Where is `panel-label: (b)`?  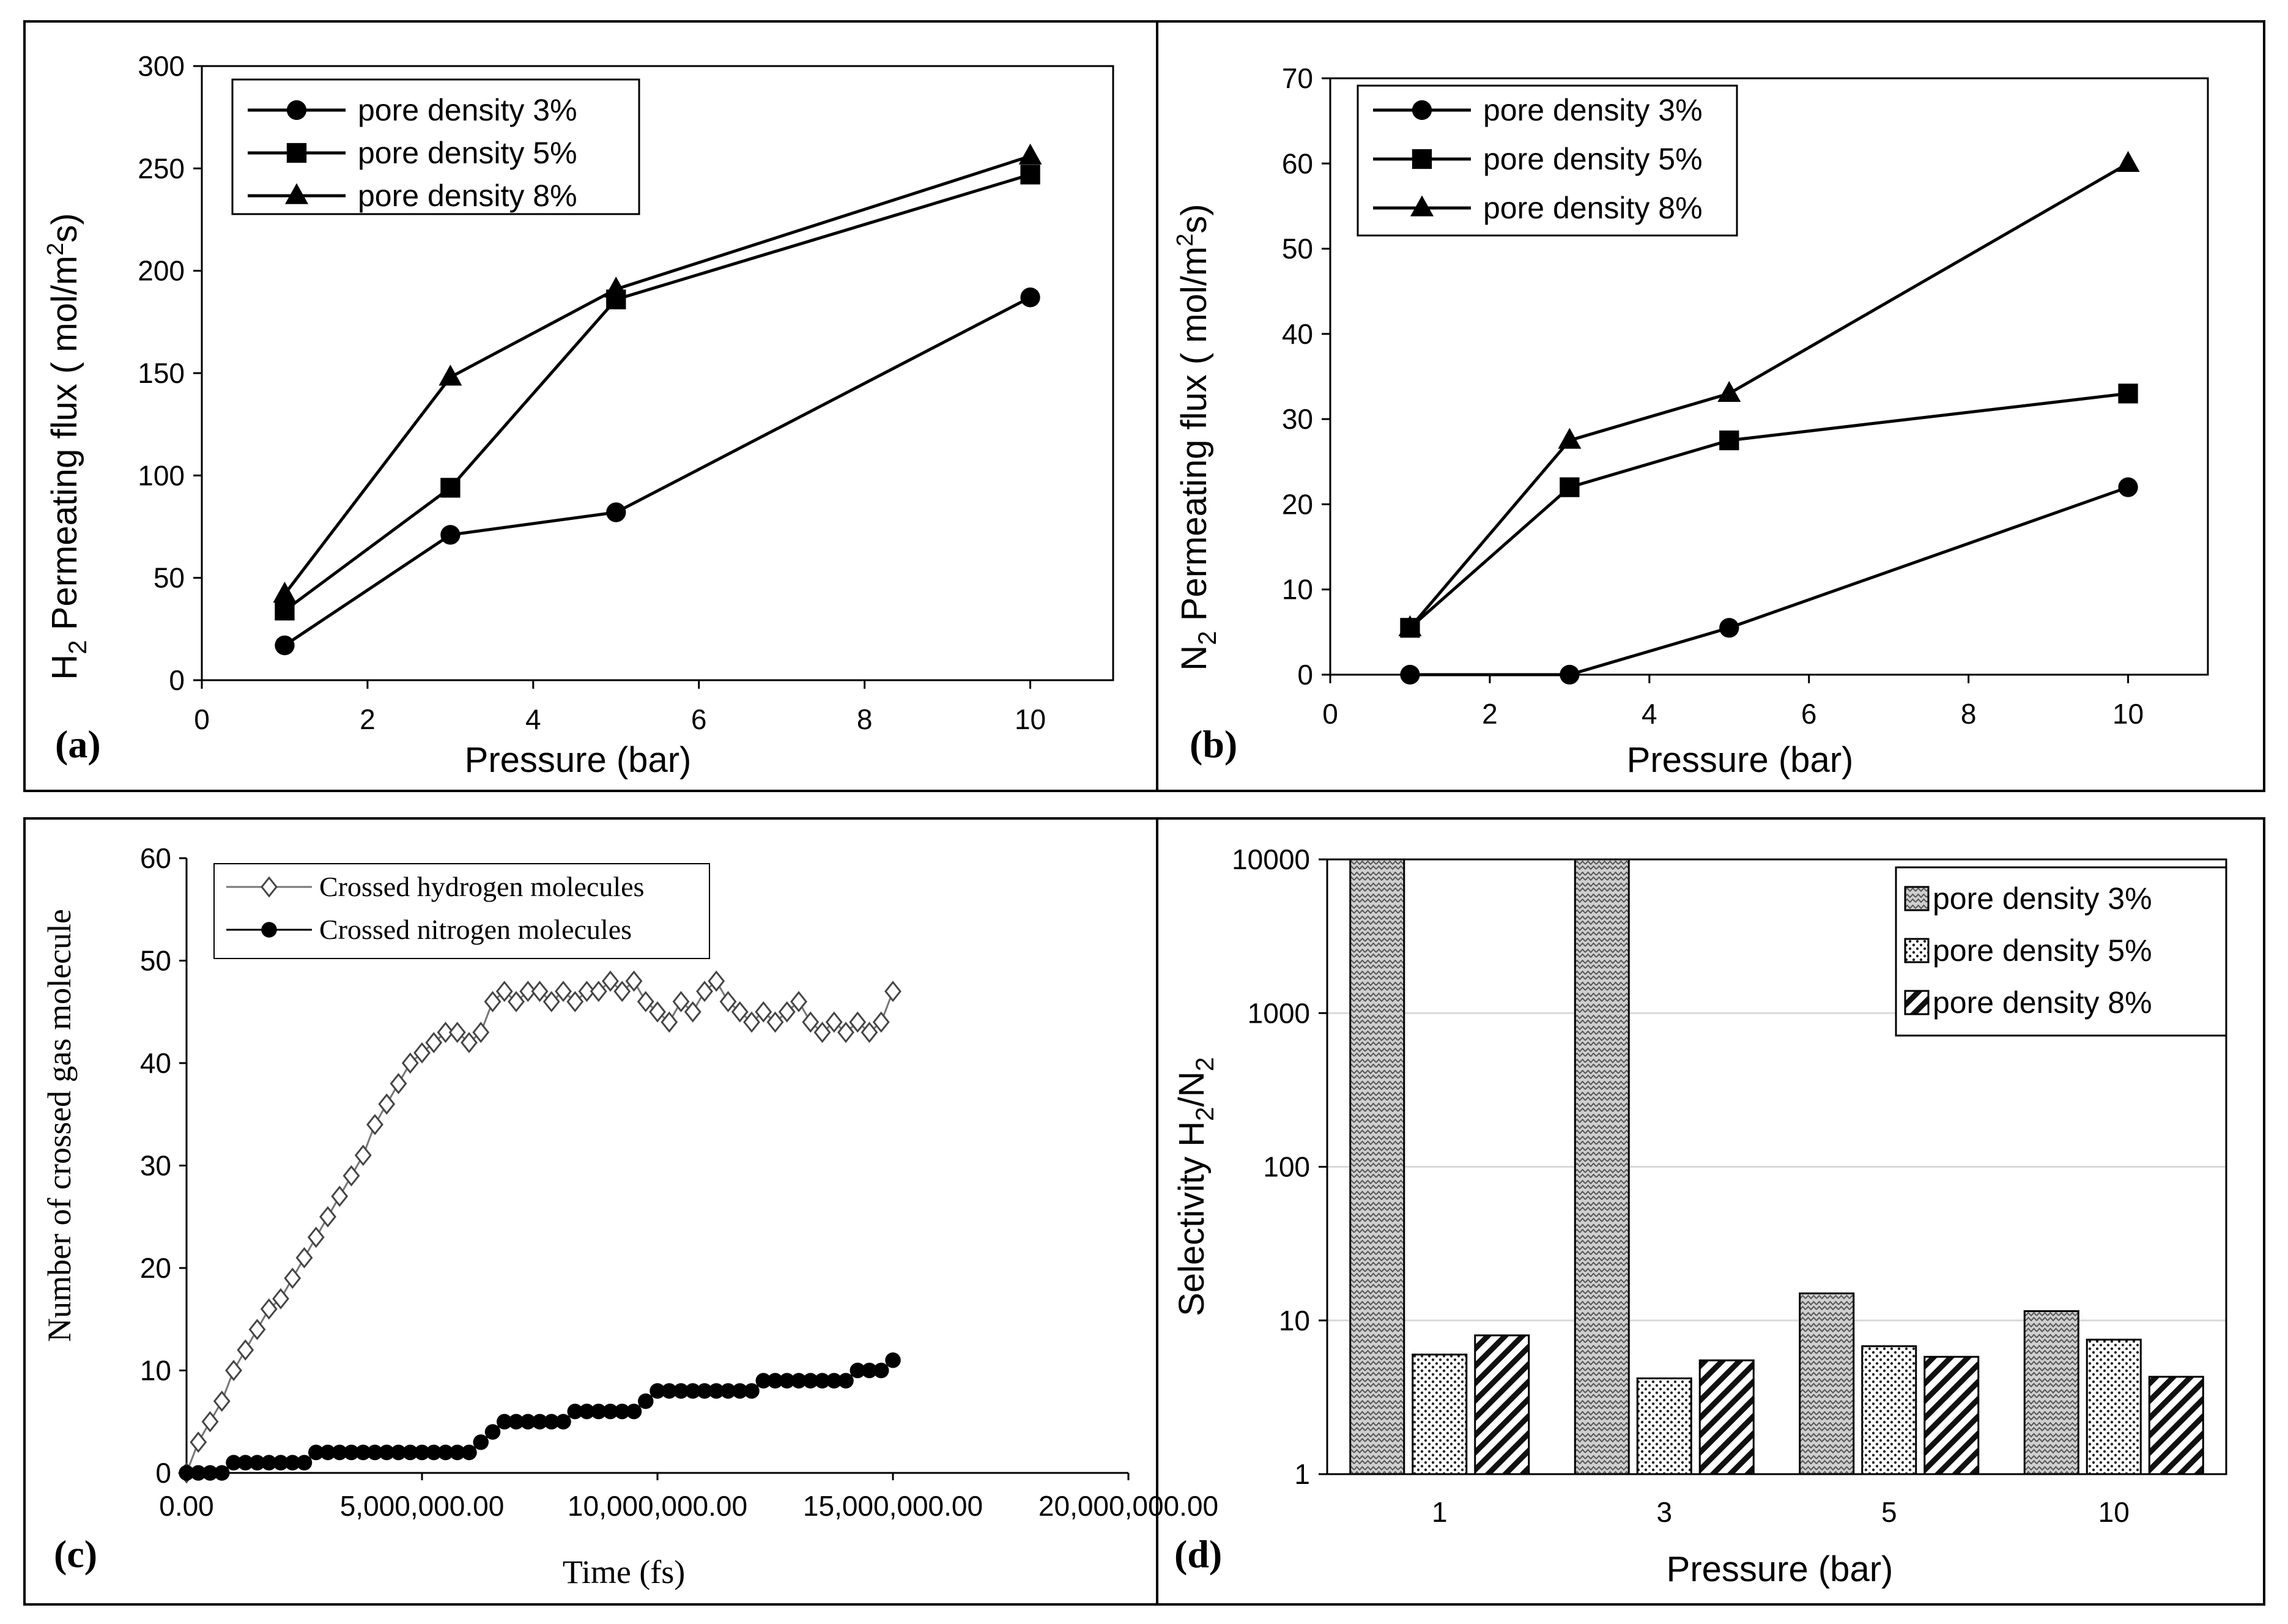
panel-label: (b) is located at coordinates (1213, 744).